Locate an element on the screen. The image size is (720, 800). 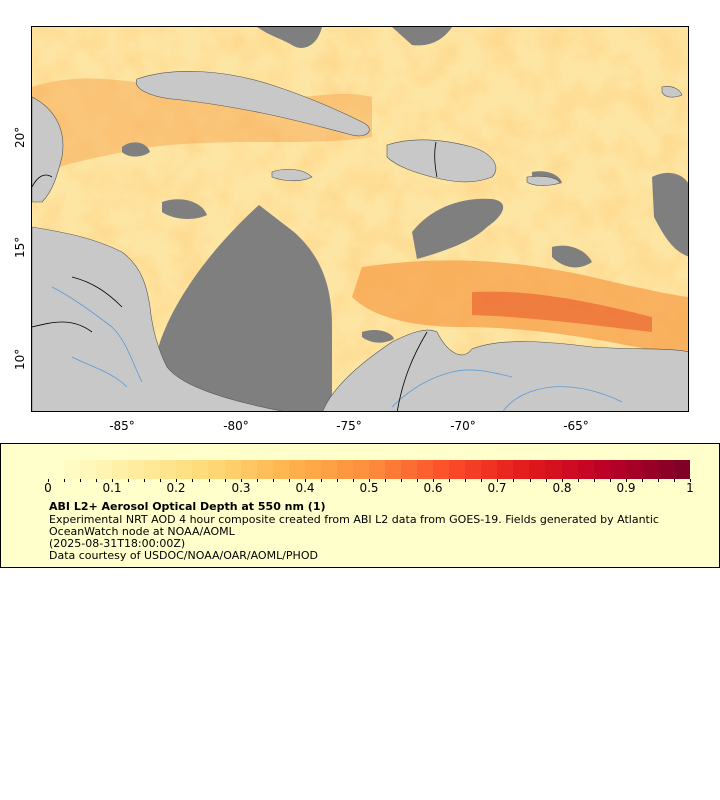
x-tick-label: -65° is located at coordinates (576, 426).